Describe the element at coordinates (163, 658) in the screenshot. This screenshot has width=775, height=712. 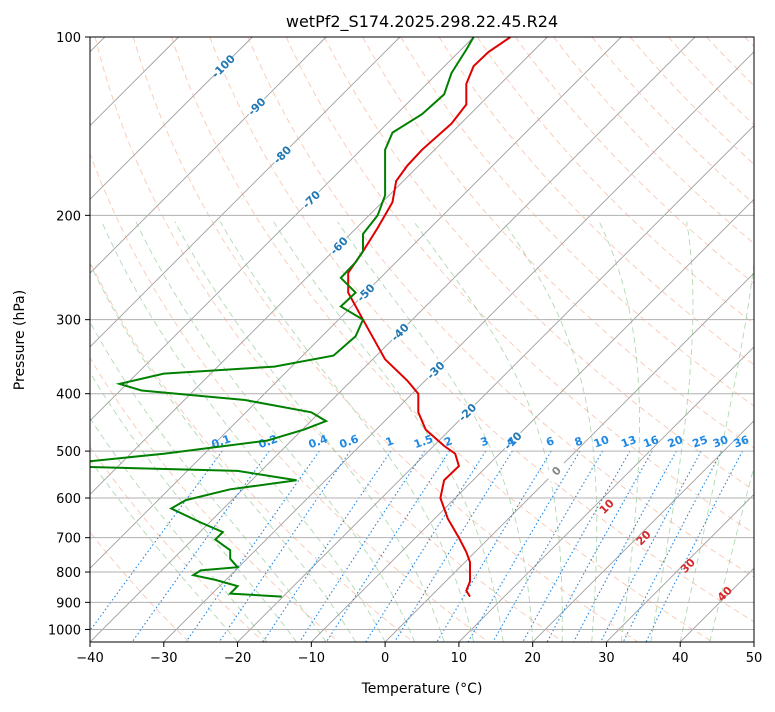
I see `x-tick-label: −30` at that location.